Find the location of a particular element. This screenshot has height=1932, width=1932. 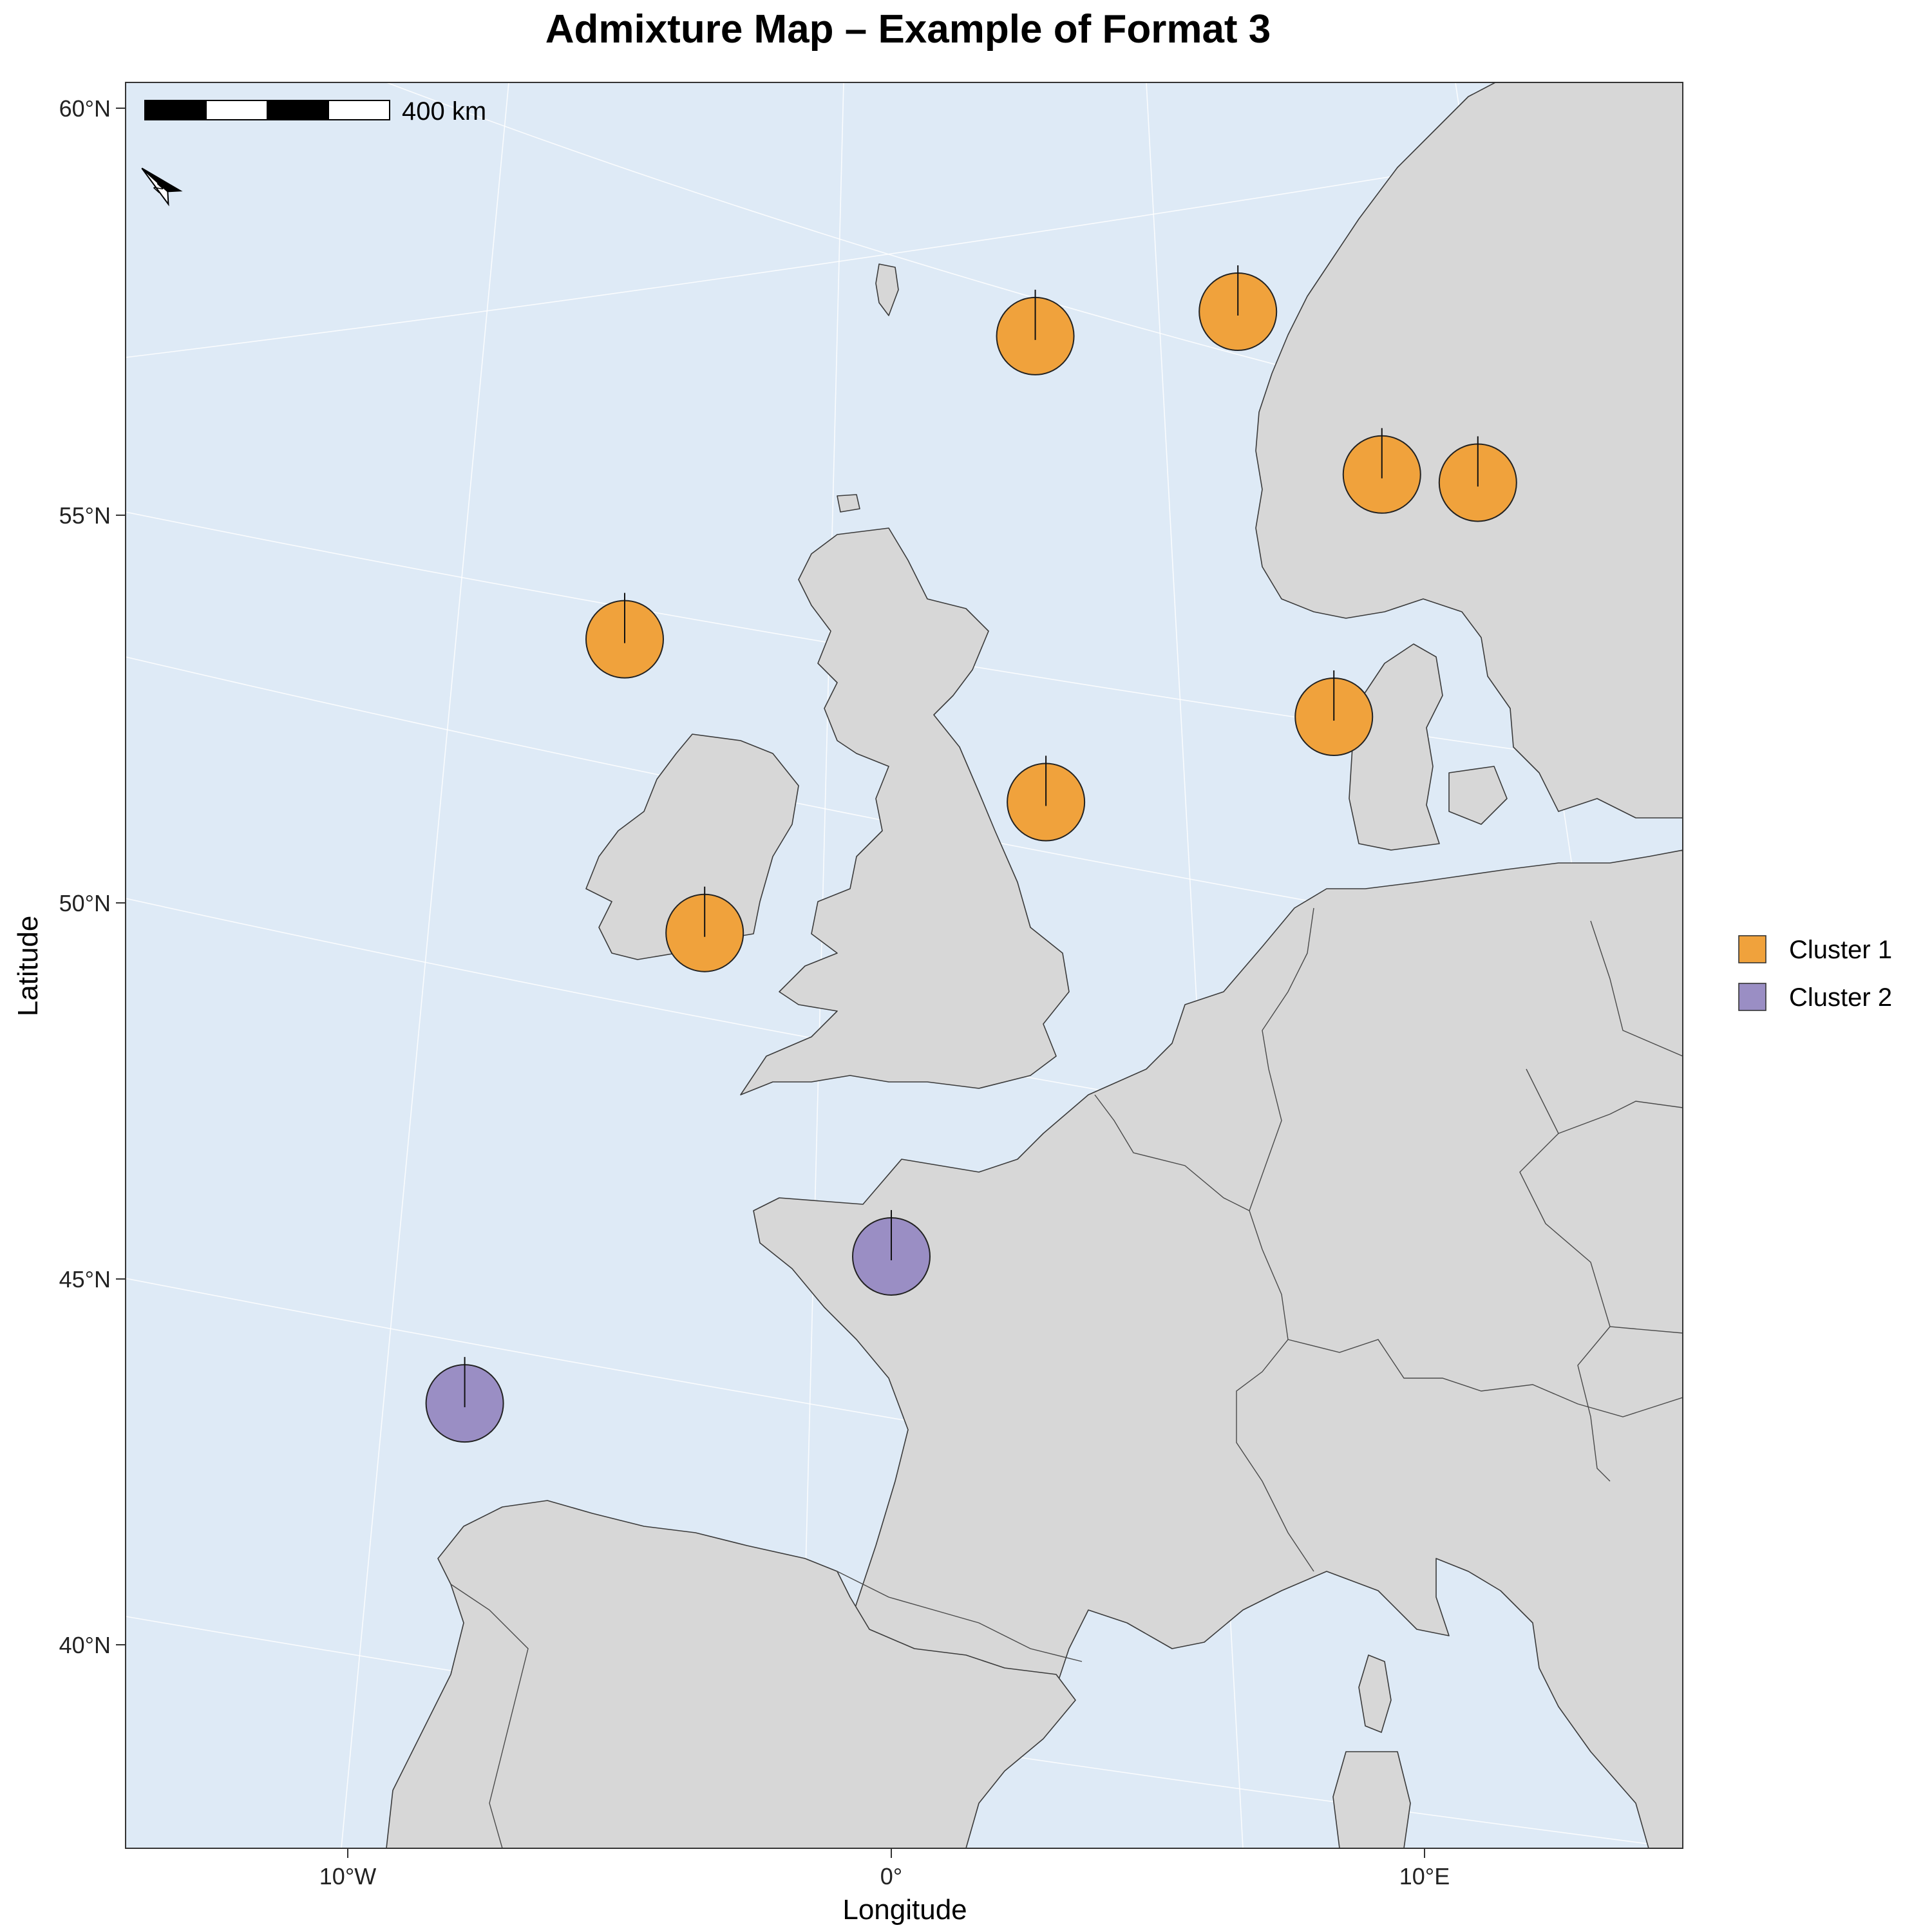

lat-tick-50: 50°N is located at coordinates (85, 903).